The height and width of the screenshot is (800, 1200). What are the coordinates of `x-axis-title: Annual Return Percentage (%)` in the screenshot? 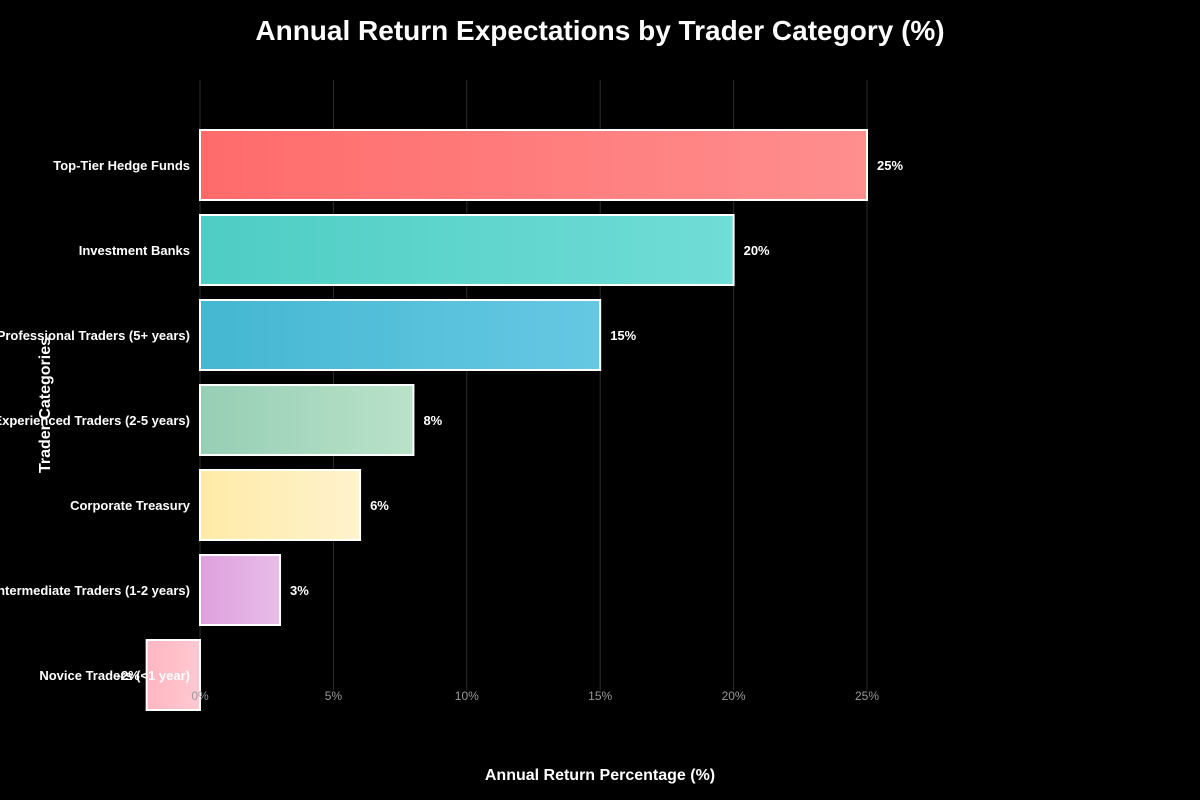 It's located at (600, 775).